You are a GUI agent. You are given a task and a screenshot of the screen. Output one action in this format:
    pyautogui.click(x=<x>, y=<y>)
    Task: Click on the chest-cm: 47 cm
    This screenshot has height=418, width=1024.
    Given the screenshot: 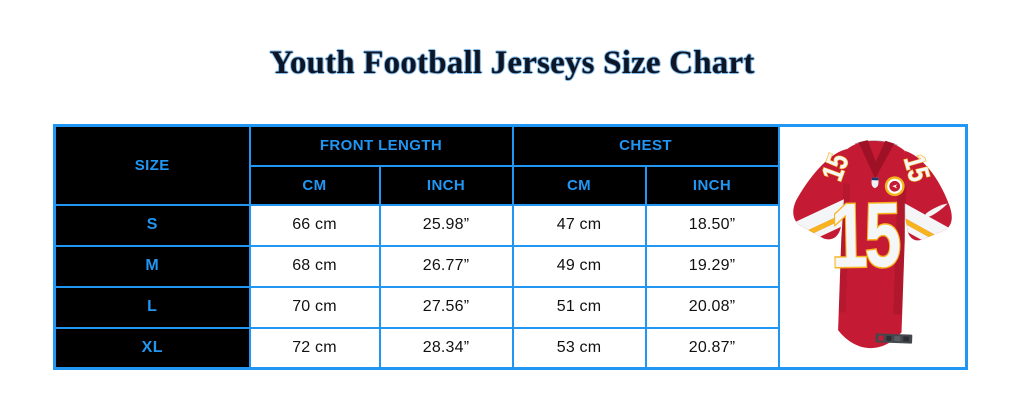 What is the action you would take?
    pyautogui.click(x=579, y=225)
    